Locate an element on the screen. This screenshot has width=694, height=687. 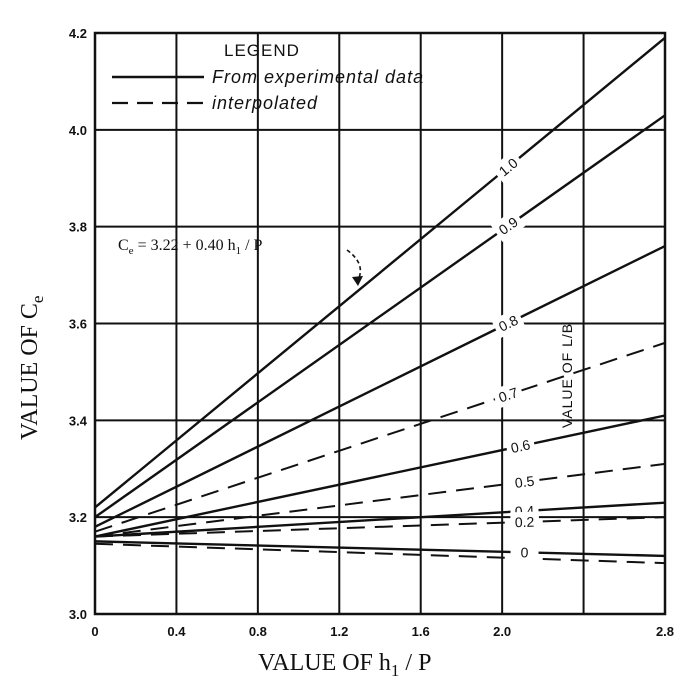
y-tick-label: 3.0 is located at coordinates (78, 614).